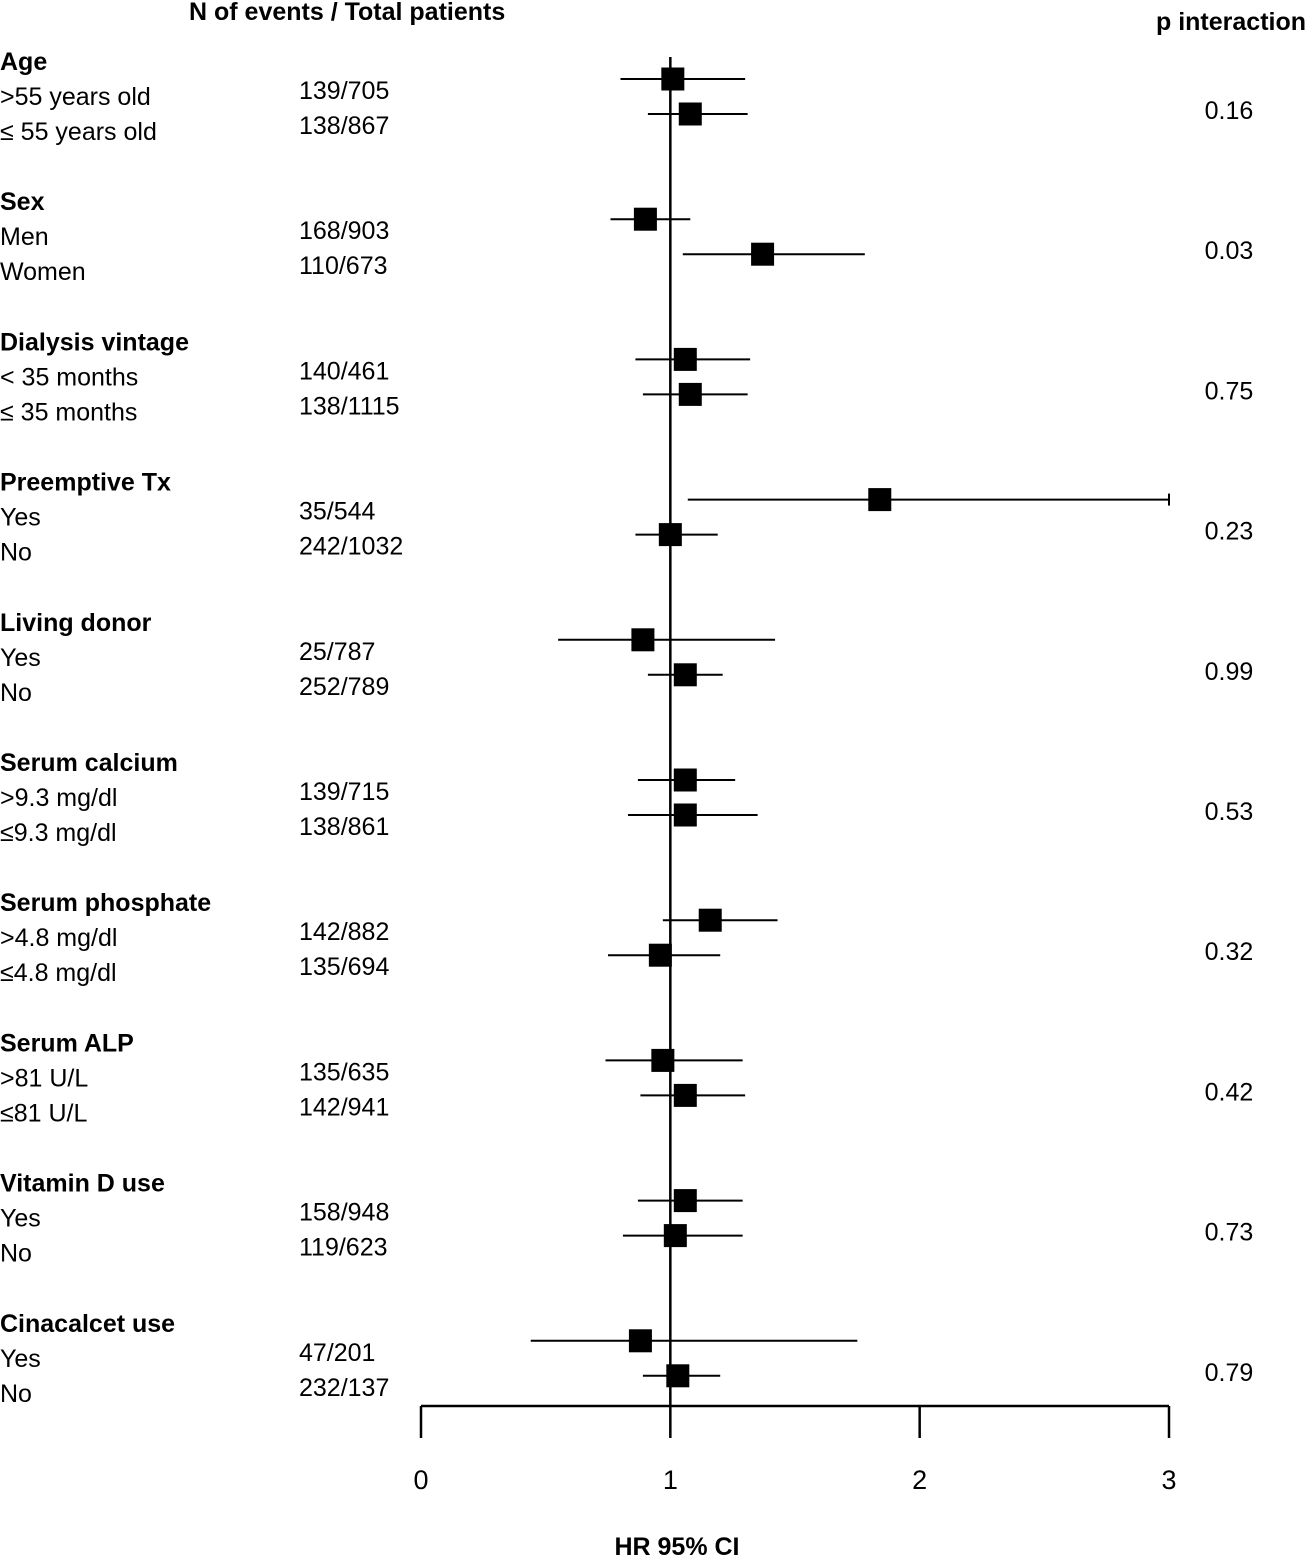  I want to click on row-label: ≤4.8 mg/dl, so click(58, 973).